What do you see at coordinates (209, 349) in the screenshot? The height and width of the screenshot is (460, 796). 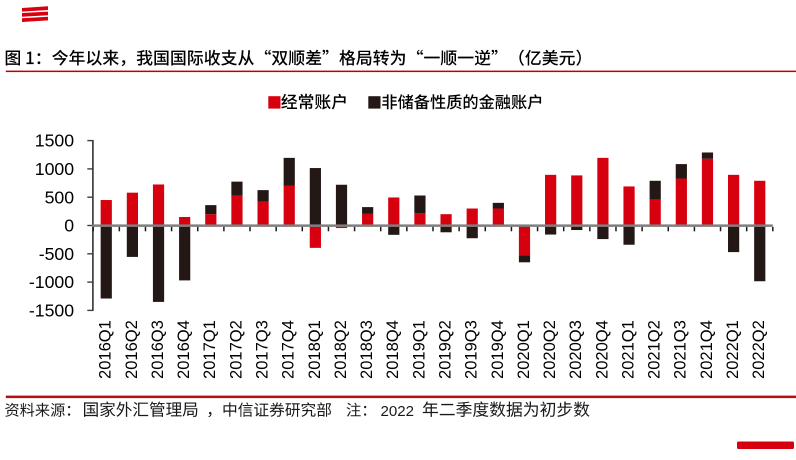 I see `svg-text: 2017Q1` at bounding box center [209, 349].